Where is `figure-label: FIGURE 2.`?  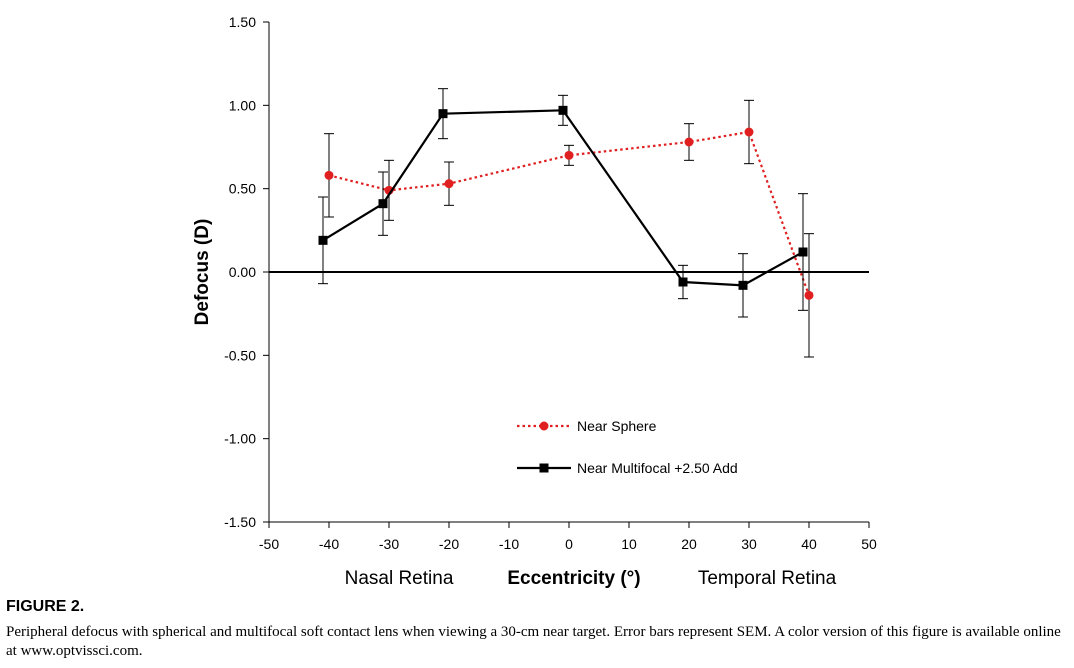 figure-label: FIGURE 2. is located at coordinates (45, 606).